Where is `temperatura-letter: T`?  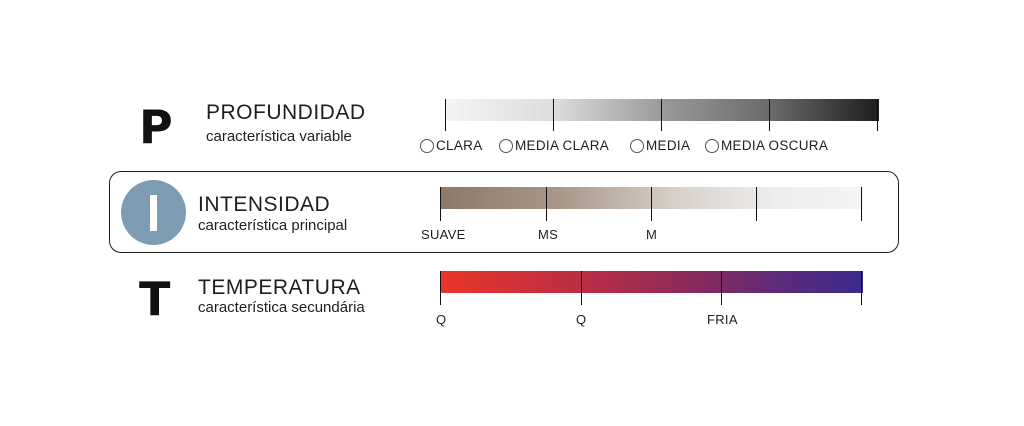
temperatura-letter: T is located at coordinates (155, 299).